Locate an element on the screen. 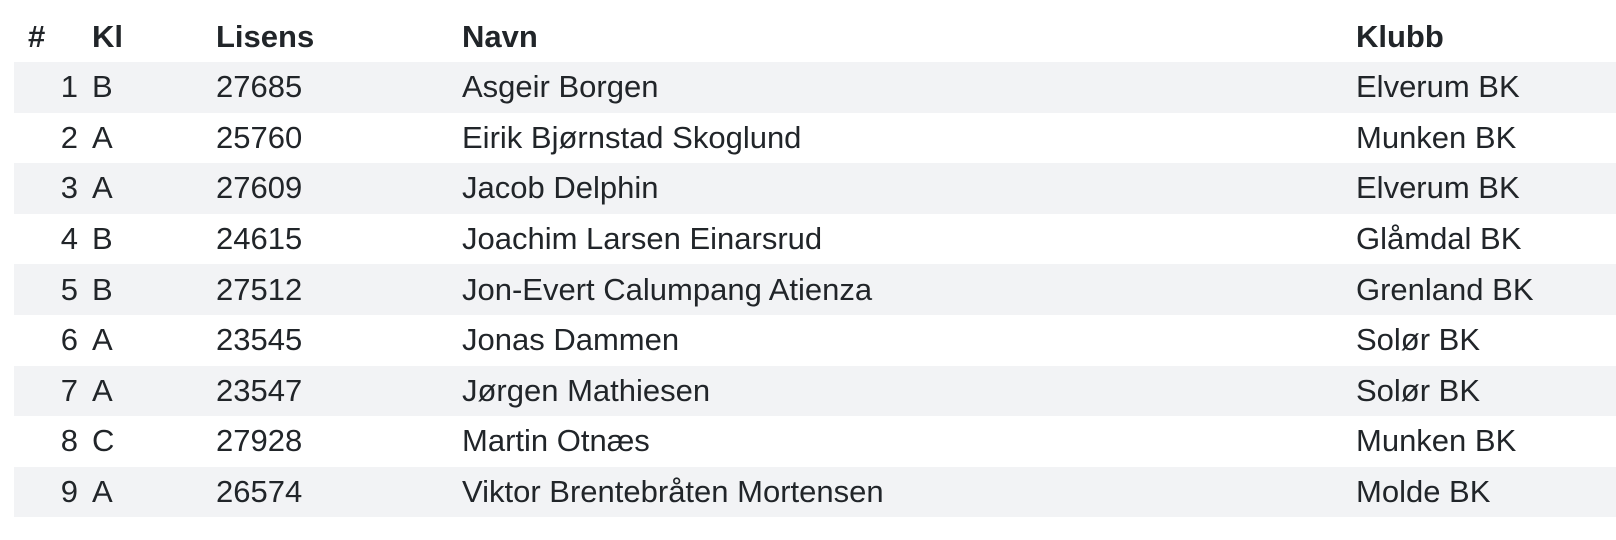 The image size is (1616, 540). header-klubb: Klubb is located at coordinates (1400, 36).